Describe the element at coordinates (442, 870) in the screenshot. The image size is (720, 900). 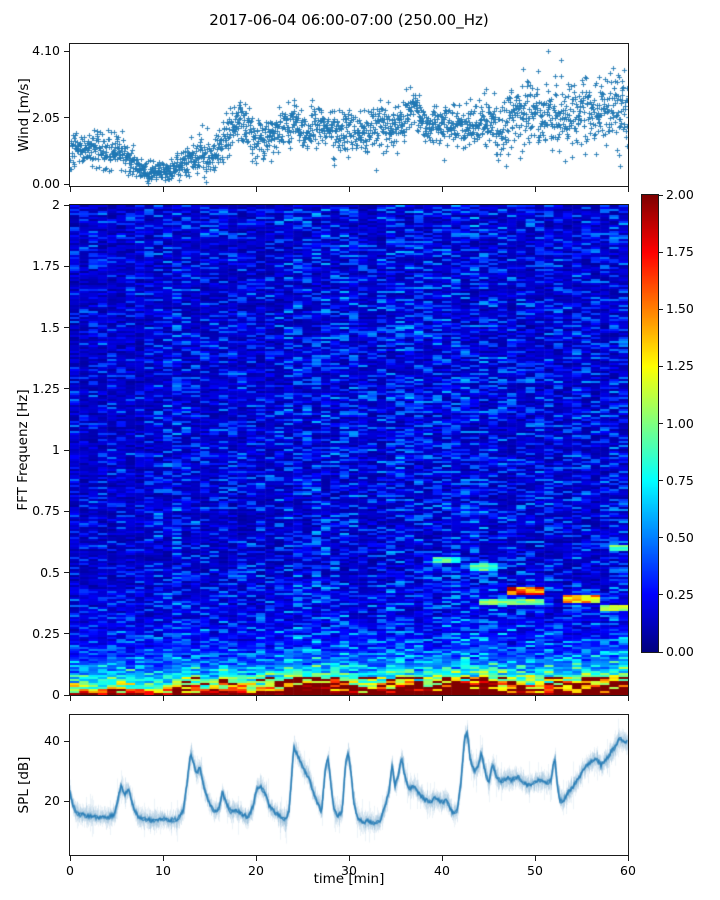
I see `x-tick-label: 40` at that location.